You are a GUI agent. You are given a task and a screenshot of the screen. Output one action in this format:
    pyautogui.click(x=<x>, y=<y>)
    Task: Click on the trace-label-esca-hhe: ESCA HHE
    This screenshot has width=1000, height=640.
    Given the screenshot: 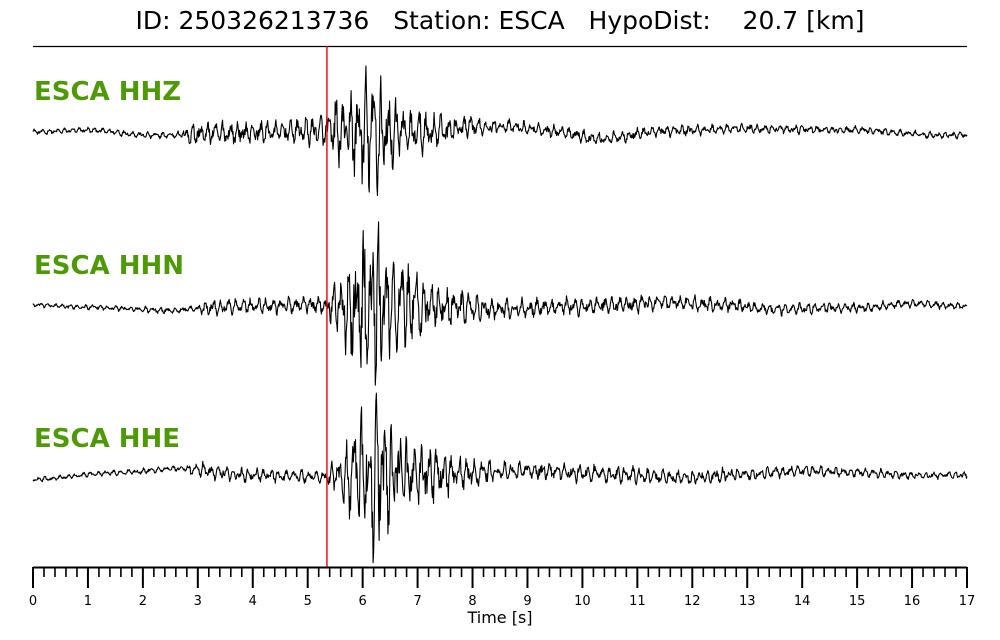 What is the action you would take?
    pyautogui.click(x=107, y=439)
    